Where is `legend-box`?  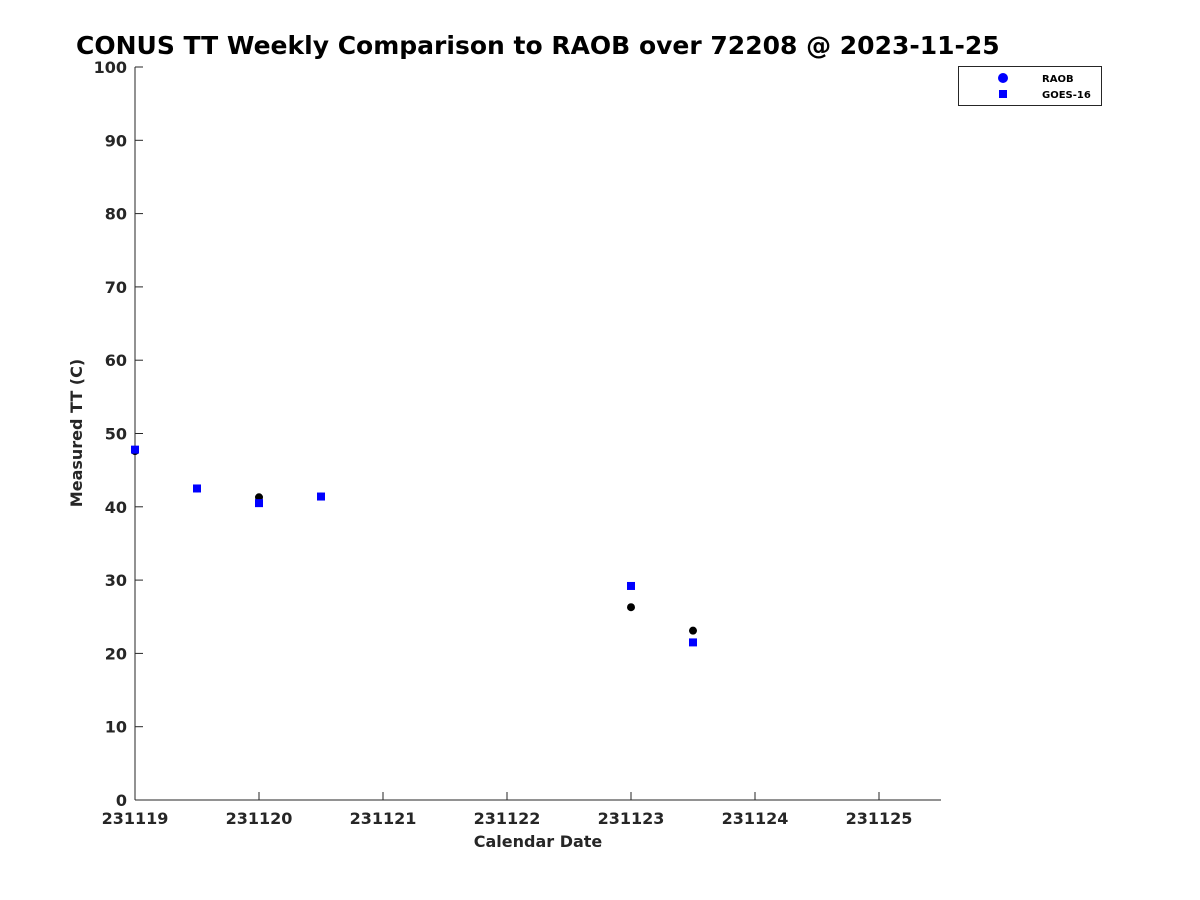
legend-box is located at coordinates (1030, 86).